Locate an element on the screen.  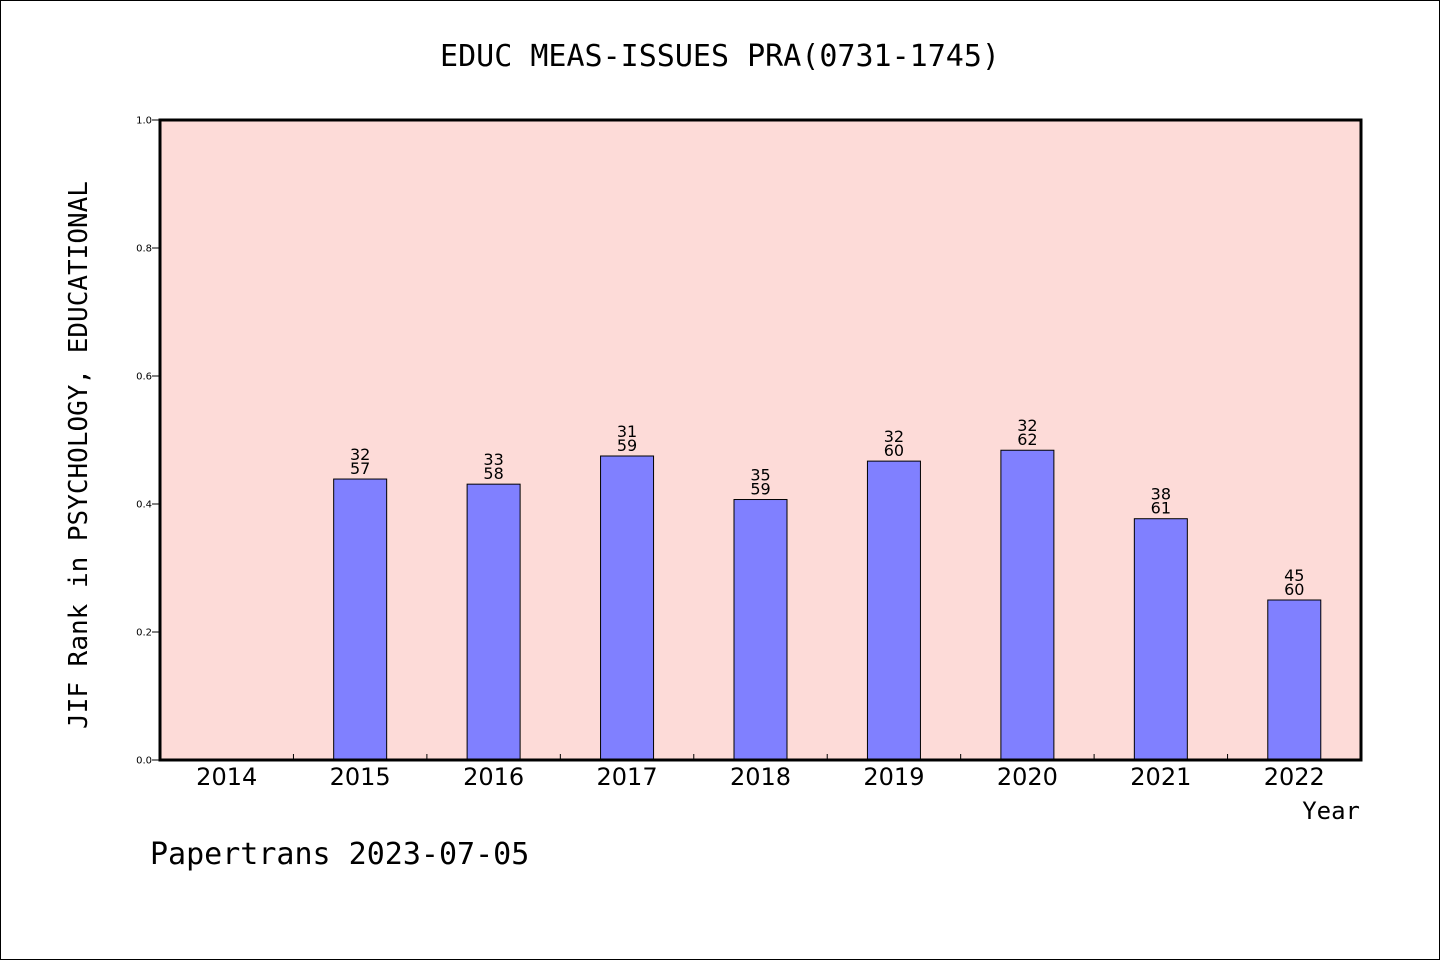
y-tick-label: 0.0 is located at coordinates (144, 761).